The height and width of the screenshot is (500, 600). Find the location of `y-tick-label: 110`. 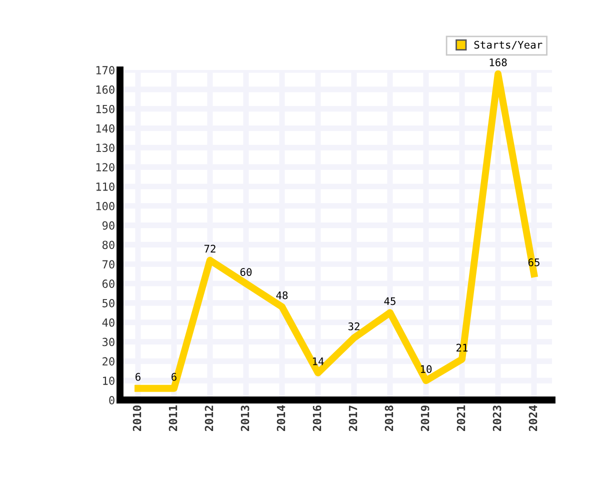

y-tick-label: 110 is located at coordinates (105, 186).